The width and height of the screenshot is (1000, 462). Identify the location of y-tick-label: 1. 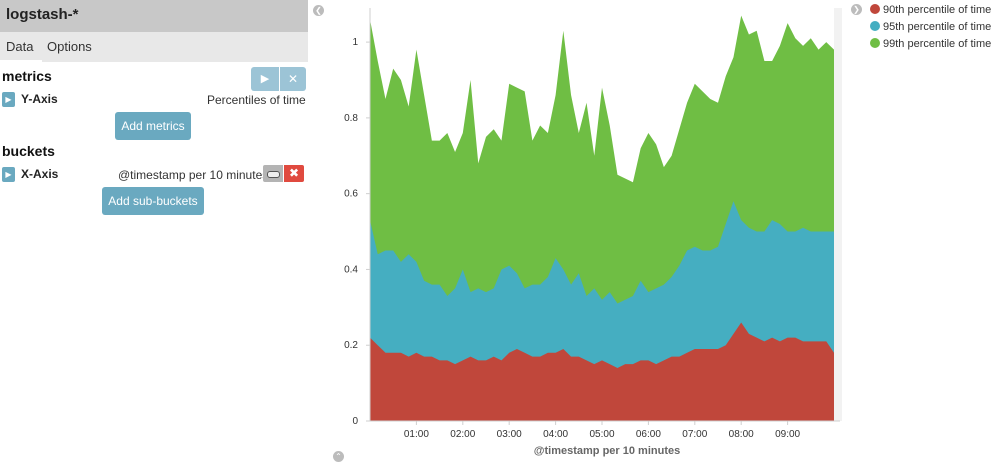
(355, 42).